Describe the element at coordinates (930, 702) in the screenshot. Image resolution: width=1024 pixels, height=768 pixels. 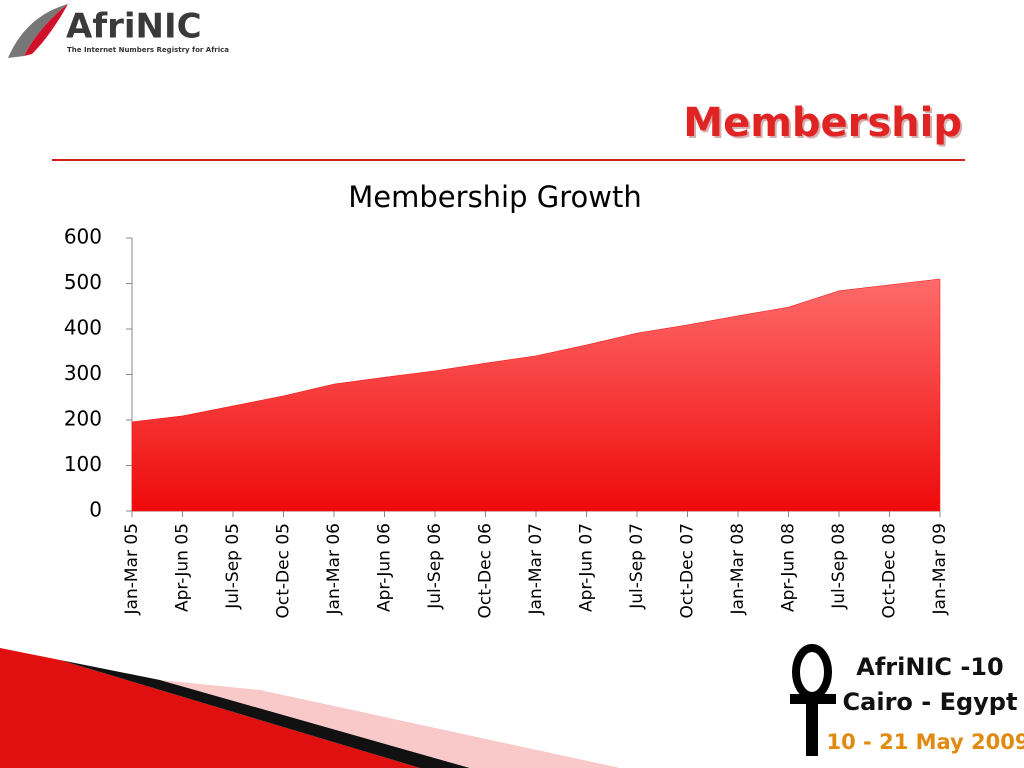
I see `event-place: Cairo - Egypt` at that location.